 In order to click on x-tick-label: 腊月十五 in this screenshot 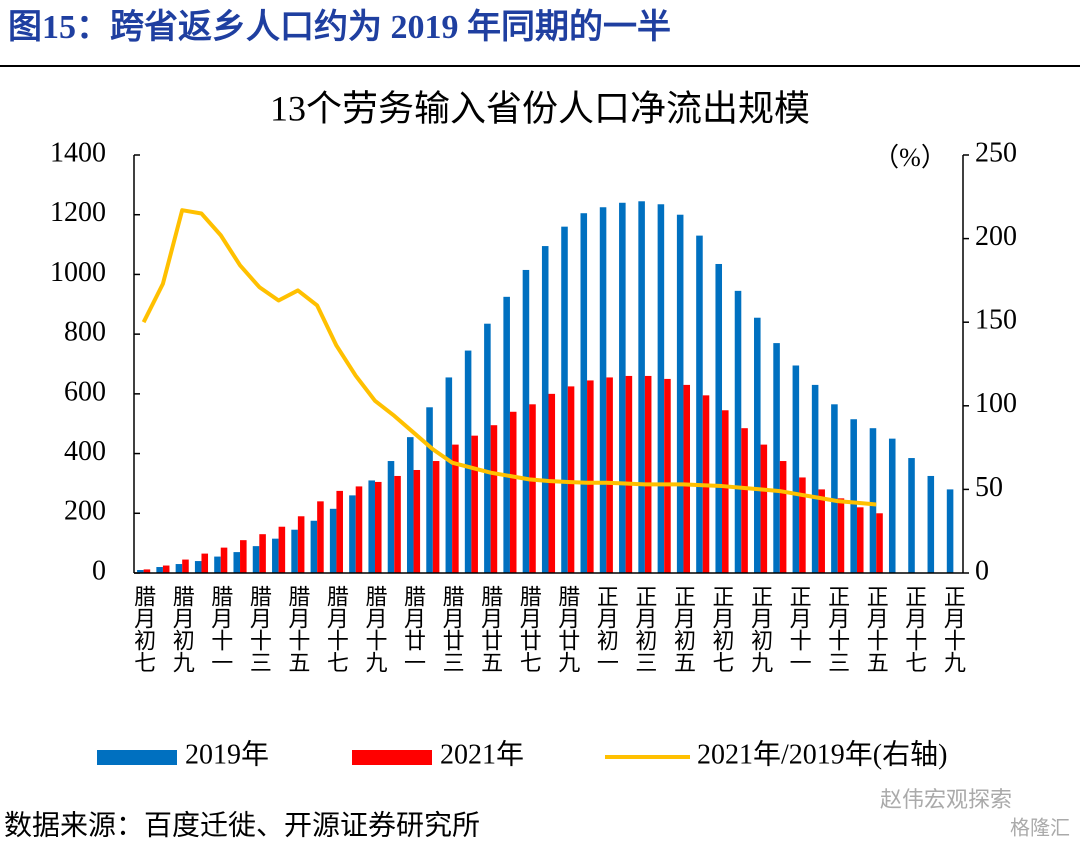, I will do `click(297, 629)`.